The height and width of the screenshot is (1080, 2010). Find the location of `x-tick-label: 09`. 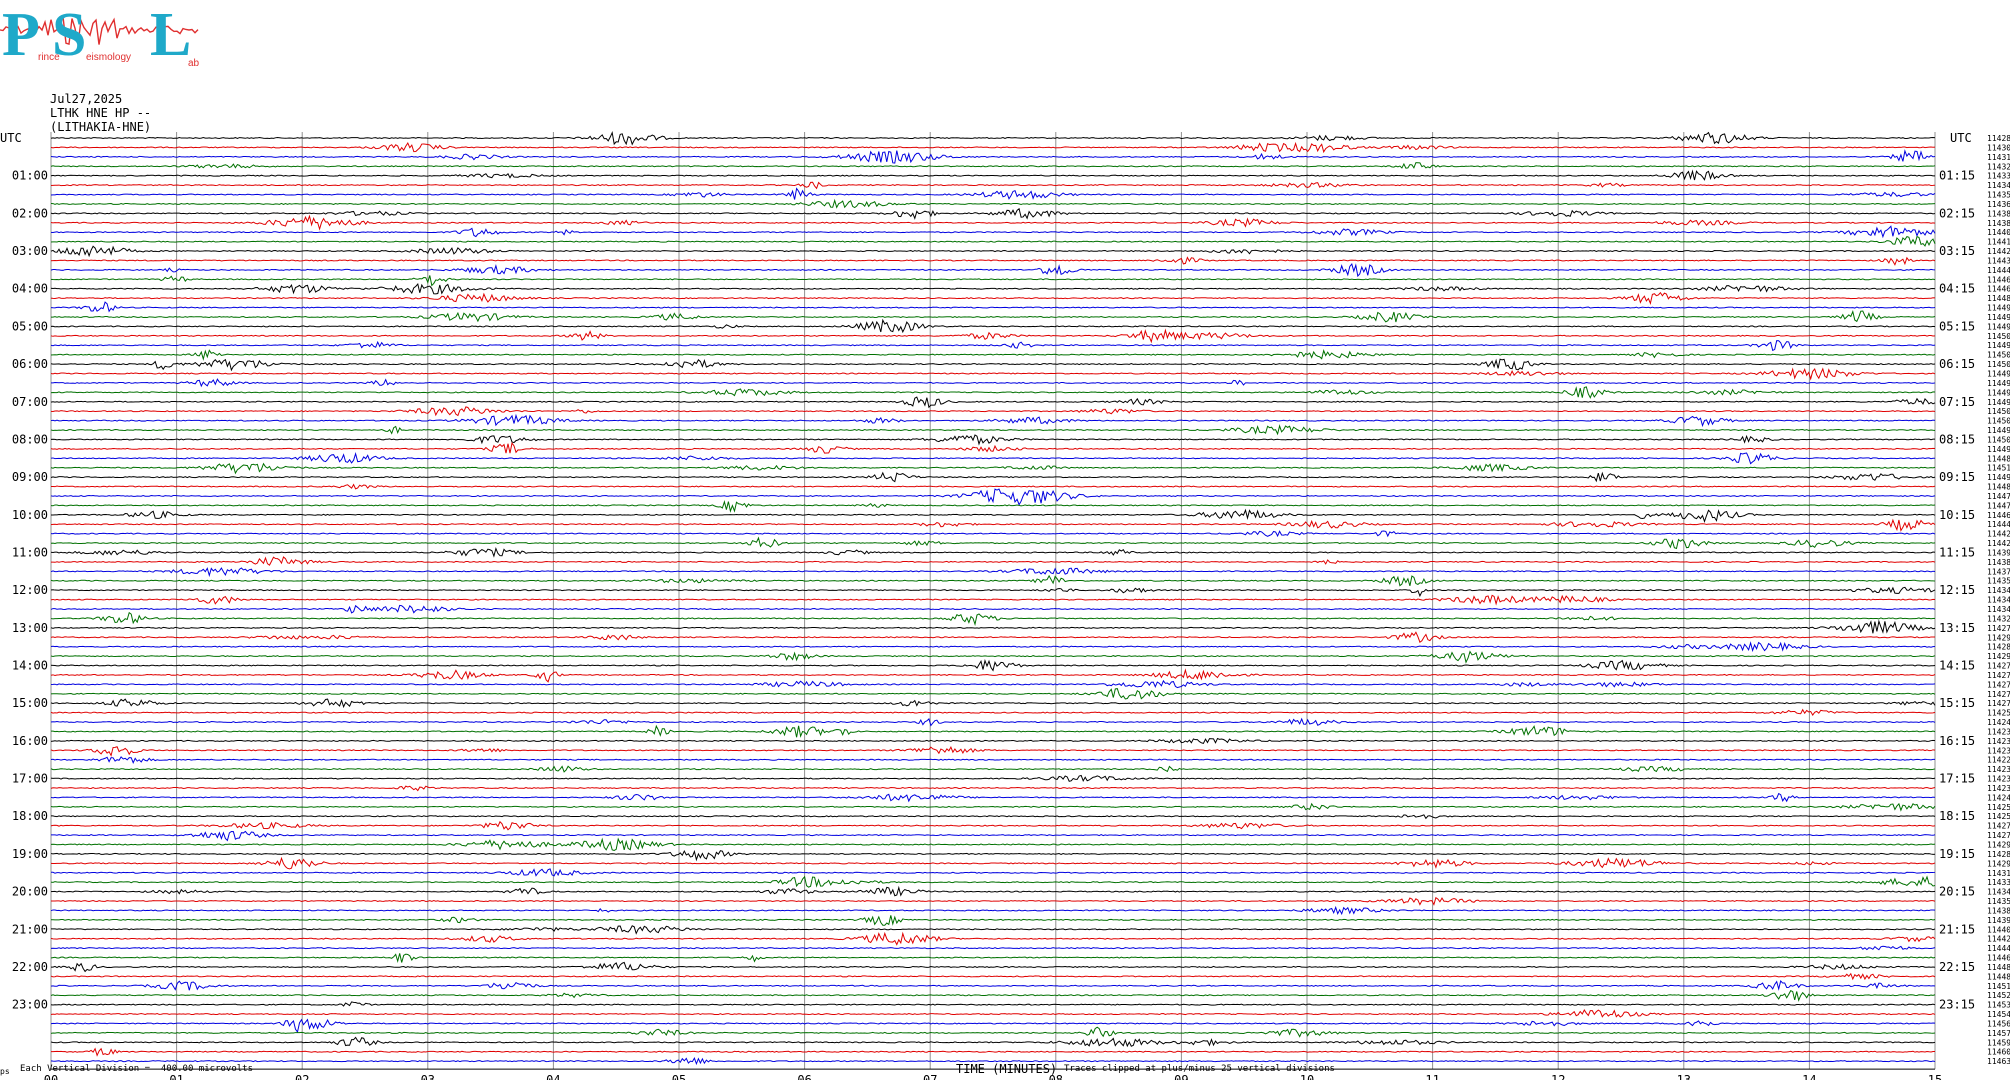

x-tick-label: 09 is located at coordinates (1181, 1076).